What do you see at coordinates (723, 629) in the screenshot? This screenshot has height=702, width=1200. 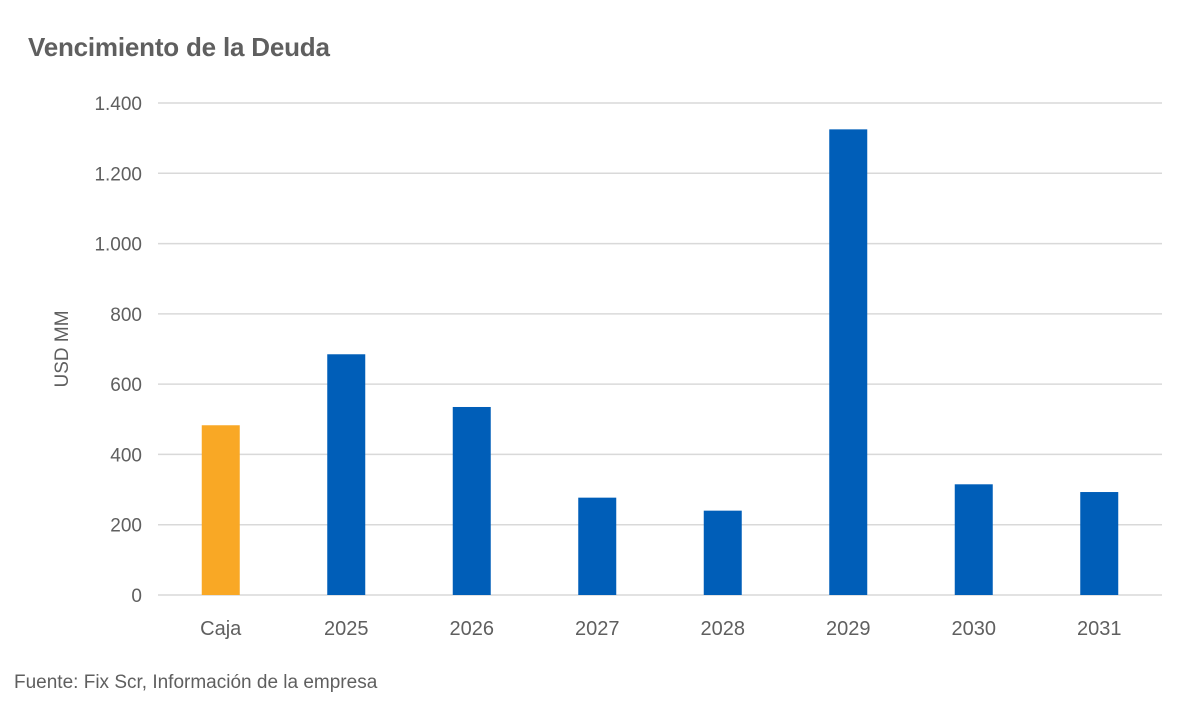 I see `x-tick-label: 2028` at bounding box center [723, 629].